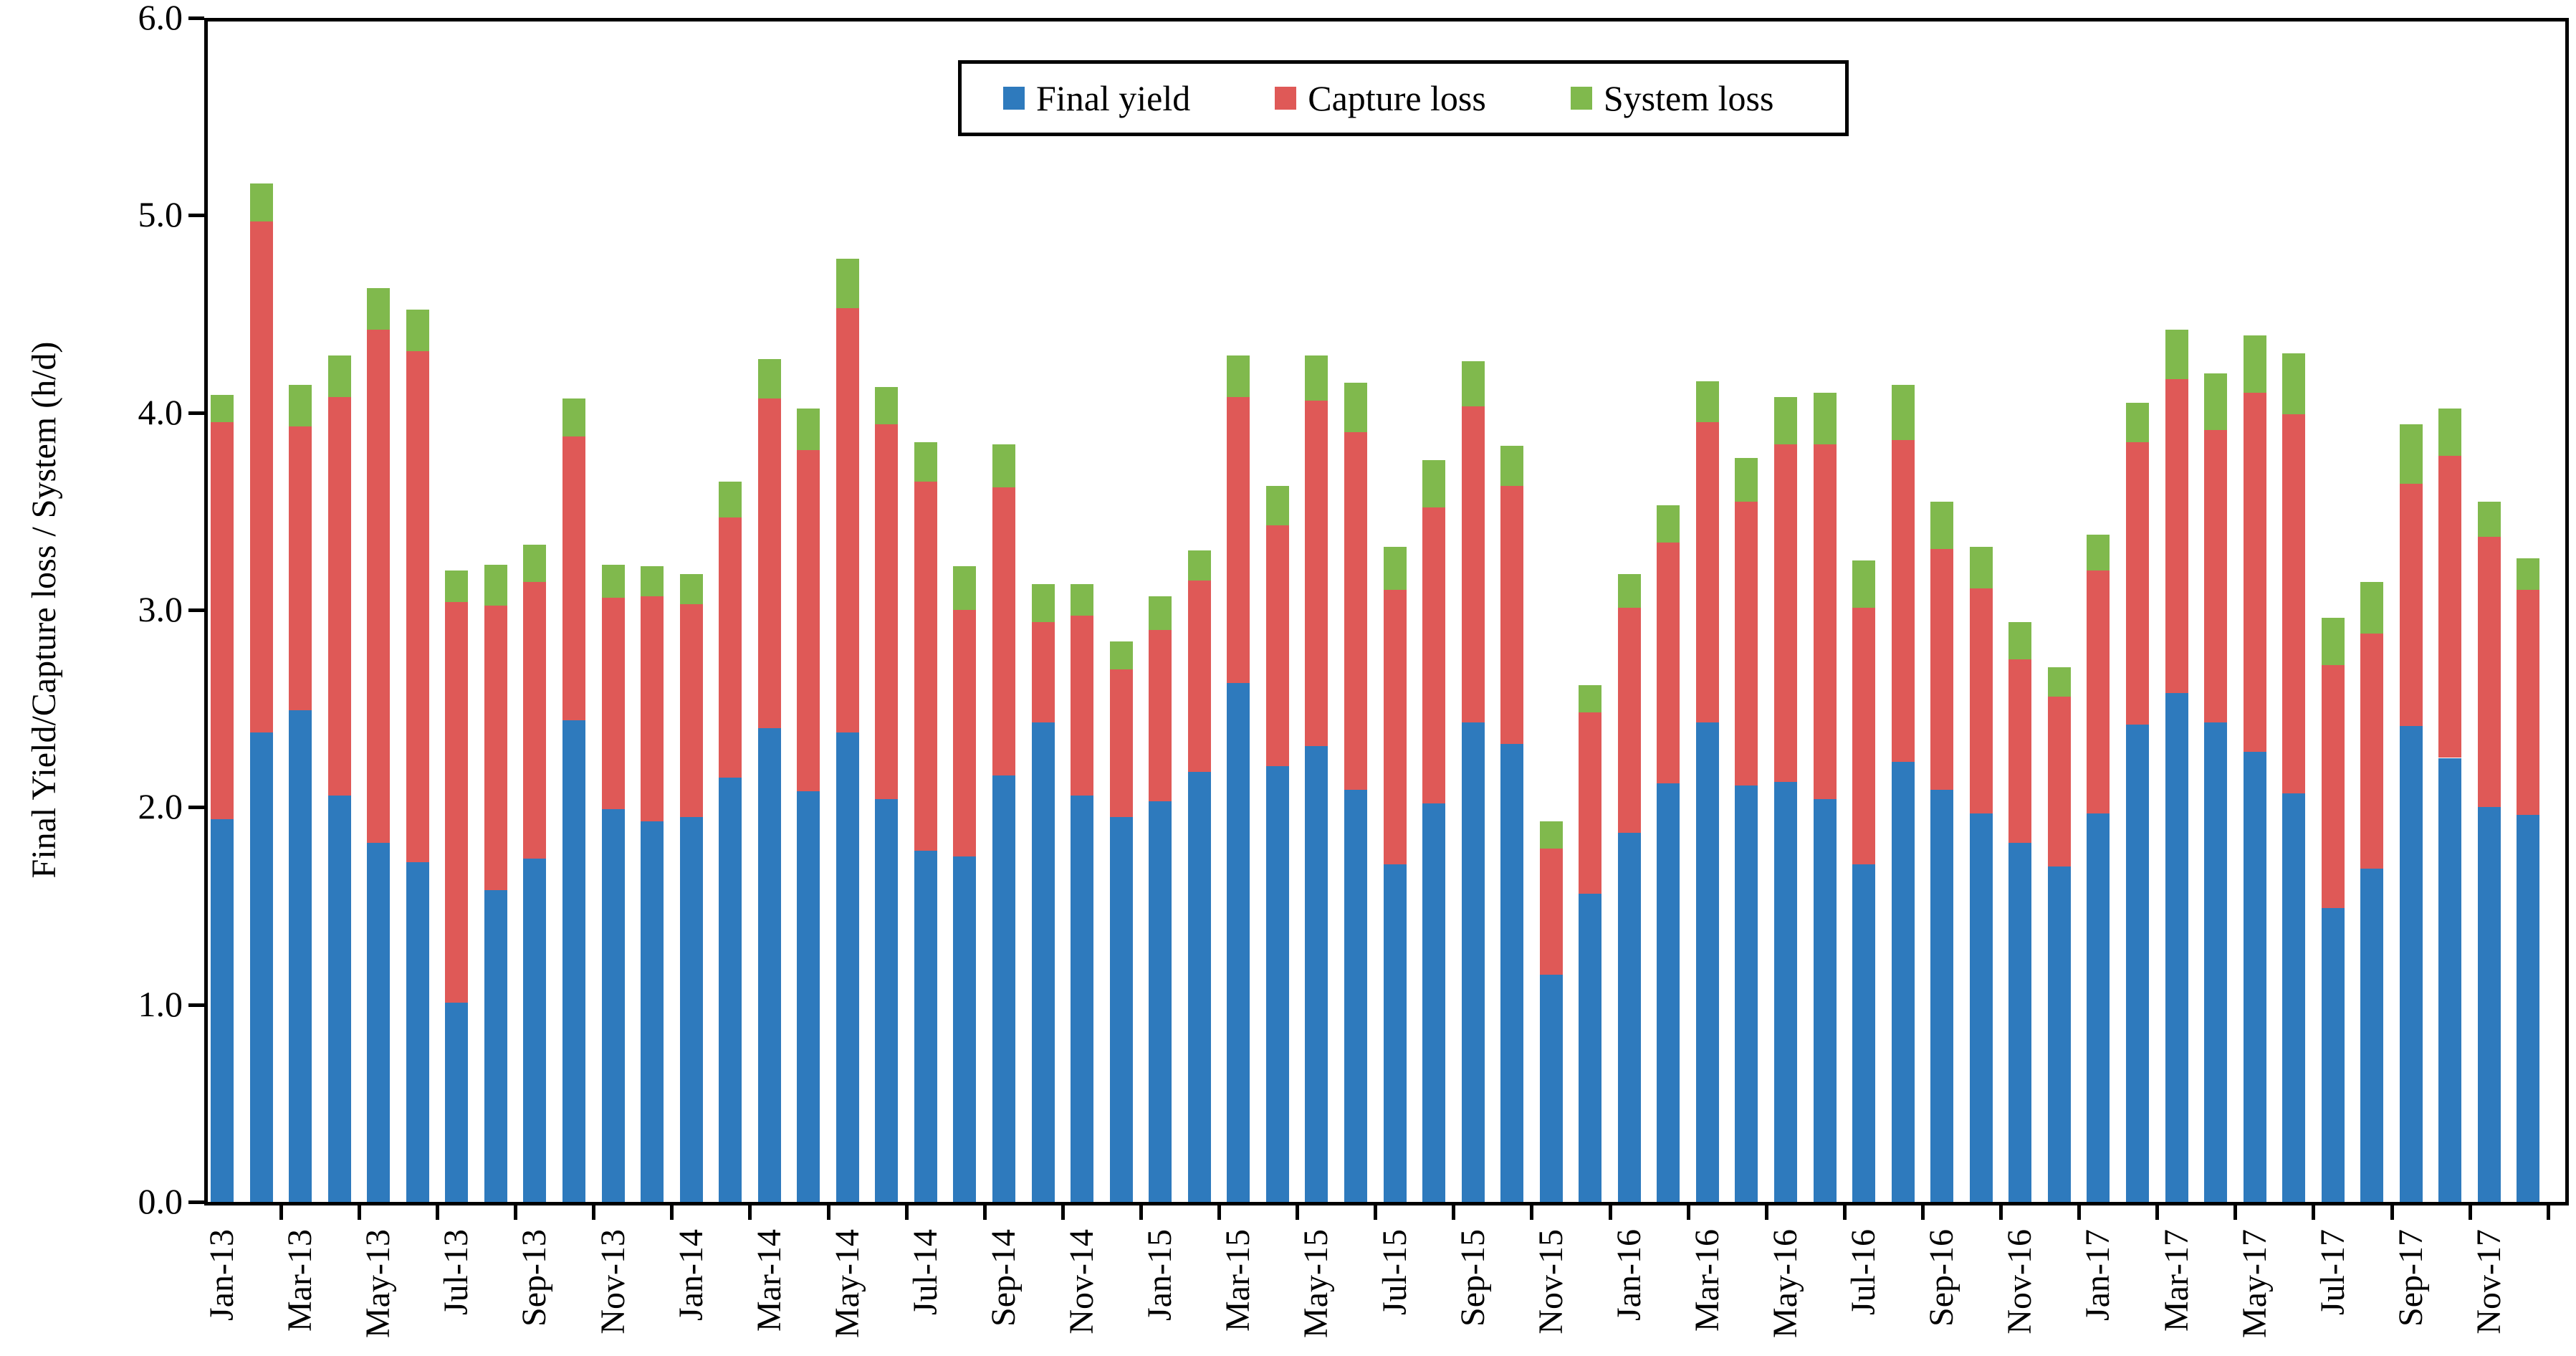 The image size is (2576, 1356). I want to click on x-axis-label-Jan-13: Jan-13, so click(222, 1275).